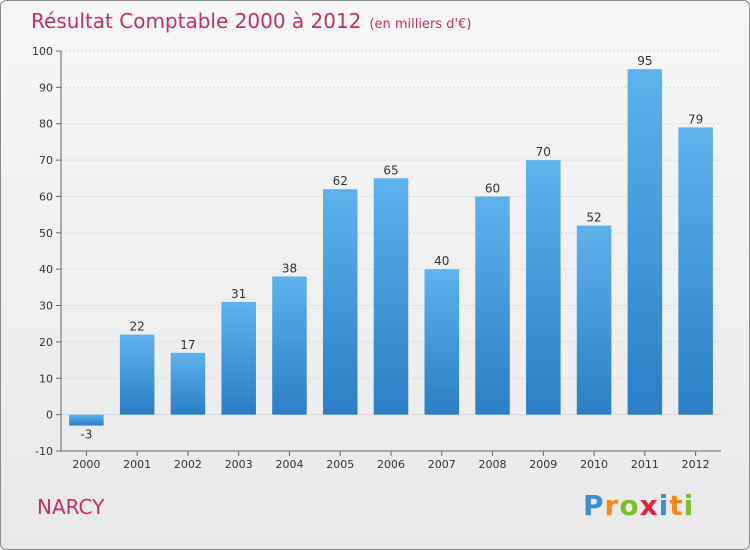 The width and height of the screenshot is (750, 550). I want to click on bar-2007, so click(442, 342).